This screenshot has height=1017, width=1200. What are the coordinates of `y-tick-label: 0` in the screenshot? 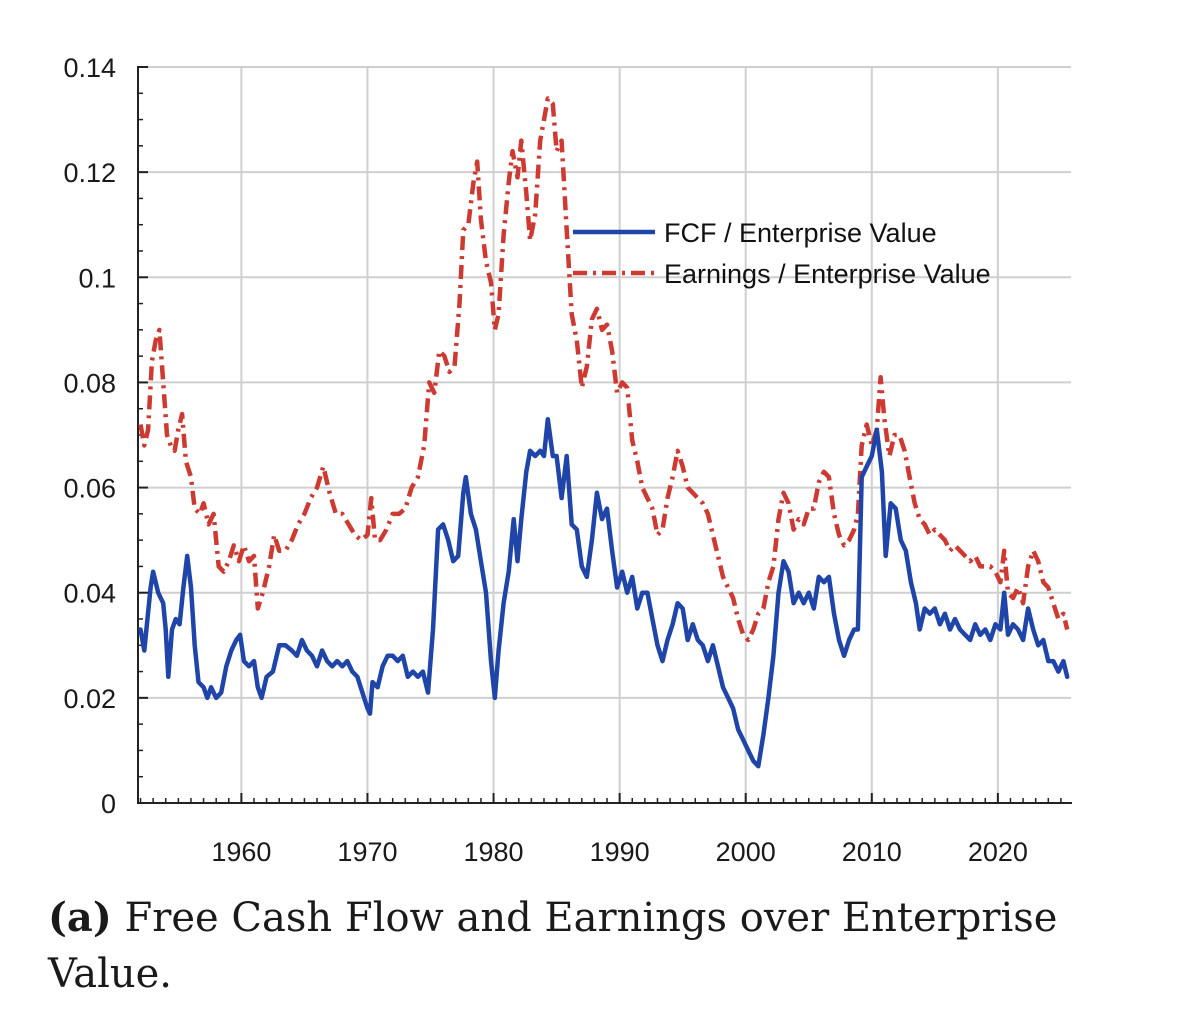 It's located at (108, 804).